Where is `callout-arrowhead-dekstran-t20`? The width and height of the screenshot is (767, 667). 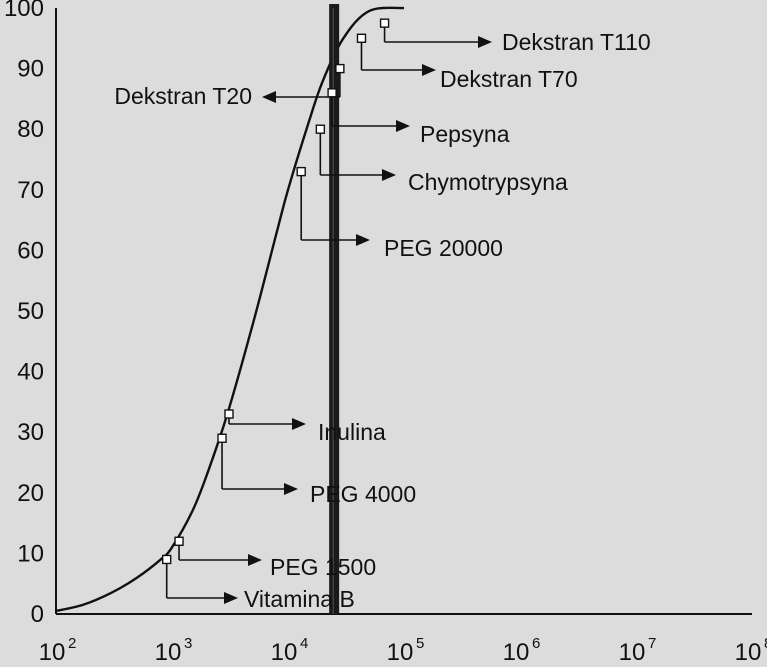
callout-arrowhead-dekstran-t20 is located at coordinates (269, 97).